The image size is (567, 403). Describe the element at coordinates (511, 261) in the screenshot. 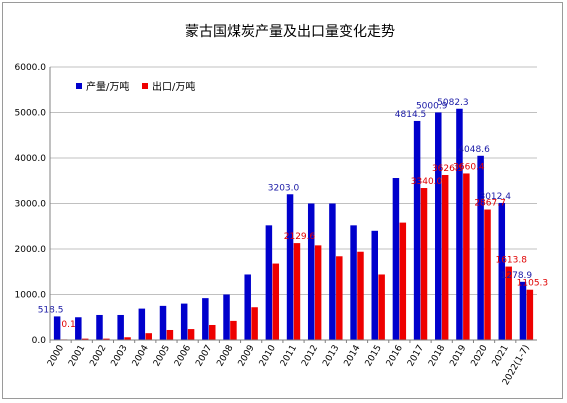

I see `data-label-export: 1613.8` at that location.